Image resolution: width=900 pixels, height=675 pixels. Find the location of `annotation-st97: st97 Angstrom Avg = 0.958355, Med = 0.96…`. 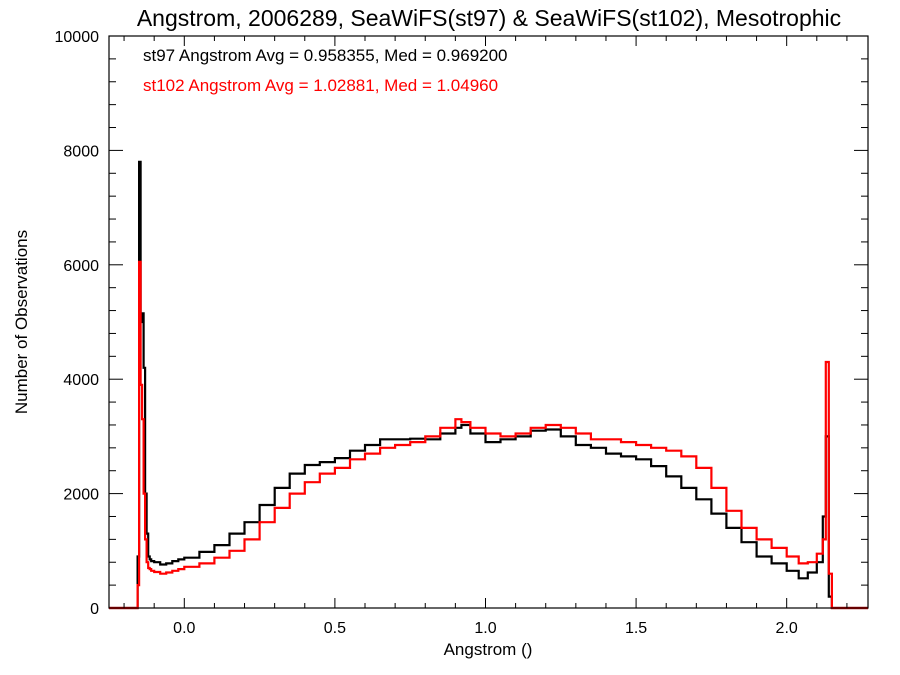

annotation-st97: st97 Angstrom Avg = 0.958355, Med = 0.96… is located at coordinates (325, 55).